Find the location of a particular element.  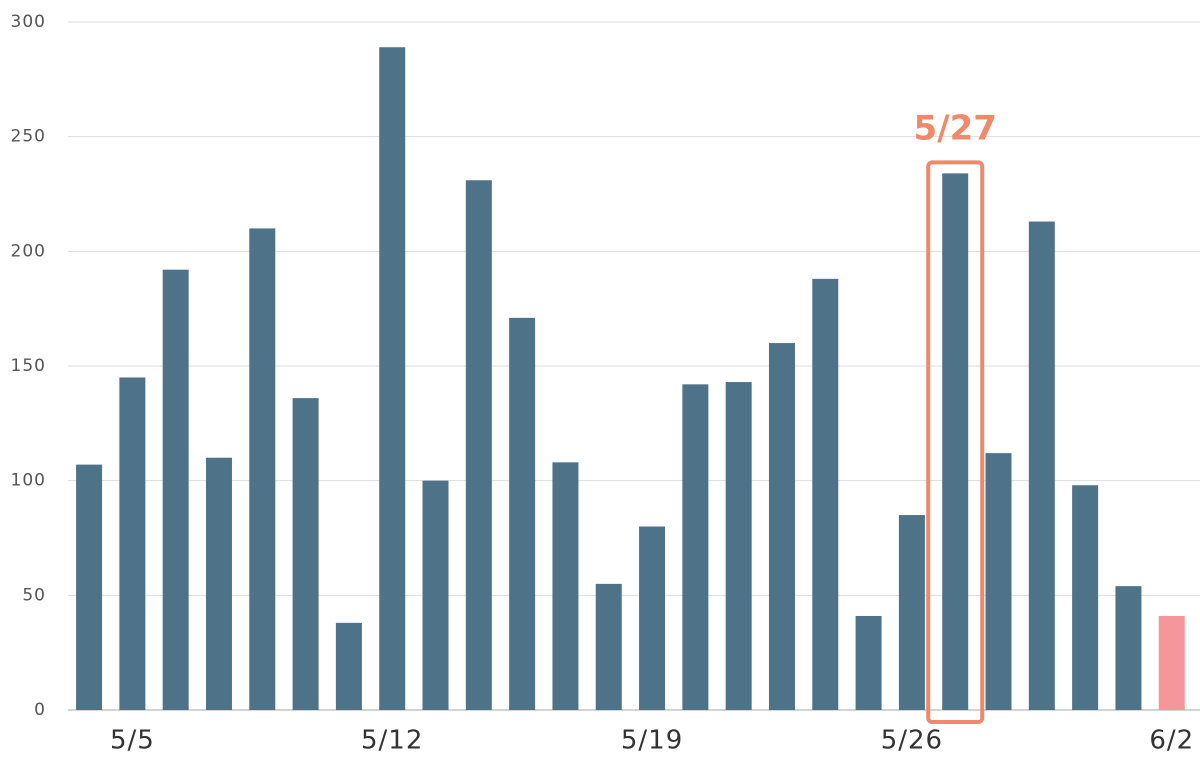

y-tick-label: 50 is located at coordinates (34, 595).